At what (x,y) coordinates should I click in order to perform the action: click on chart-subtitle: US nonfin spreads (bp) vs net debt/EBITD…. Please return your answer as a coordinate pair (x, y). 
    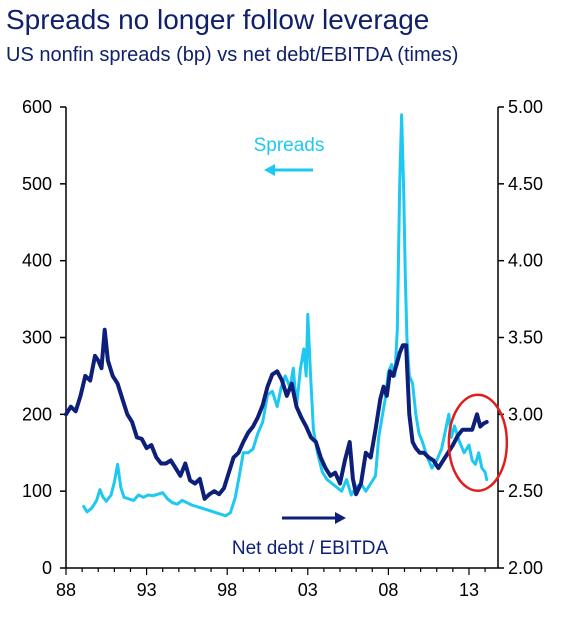
    Looking at the image, I should click on (232, 55).